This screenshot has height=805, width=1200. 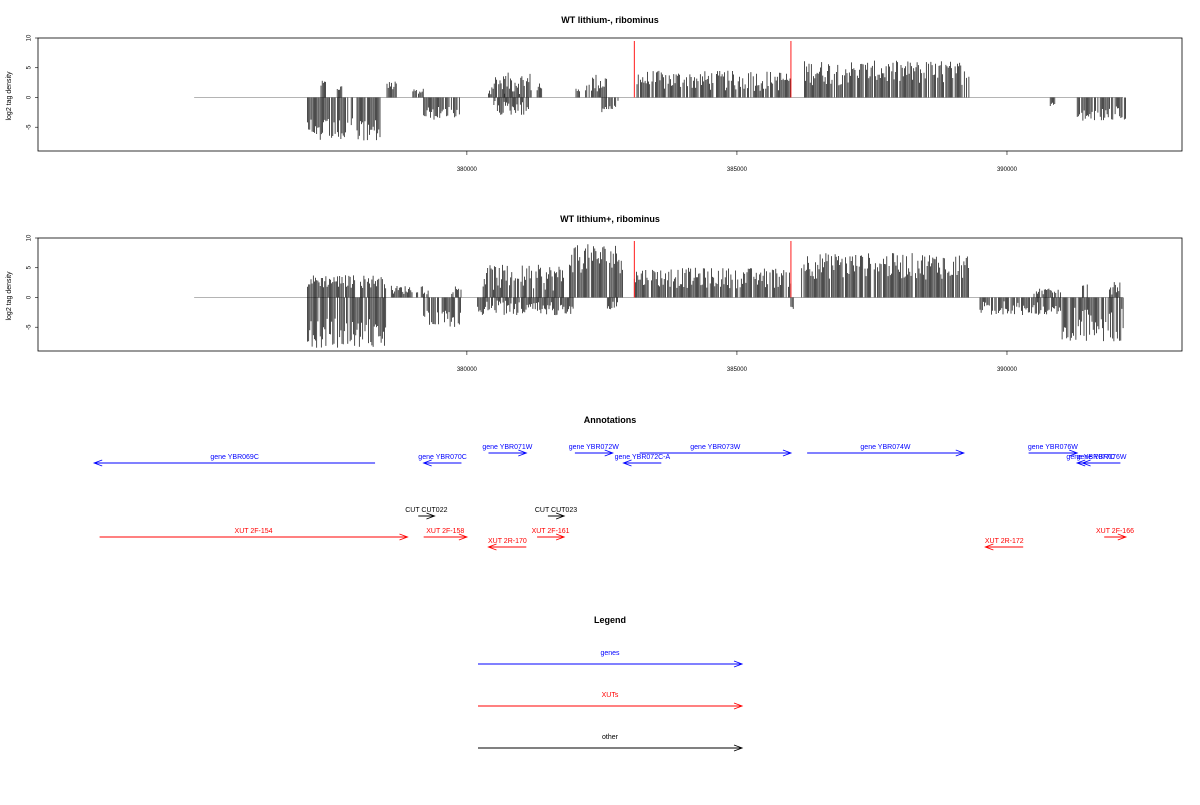 I want to click on feature-label: XUT 2R-170, so click(x=507, y=541).